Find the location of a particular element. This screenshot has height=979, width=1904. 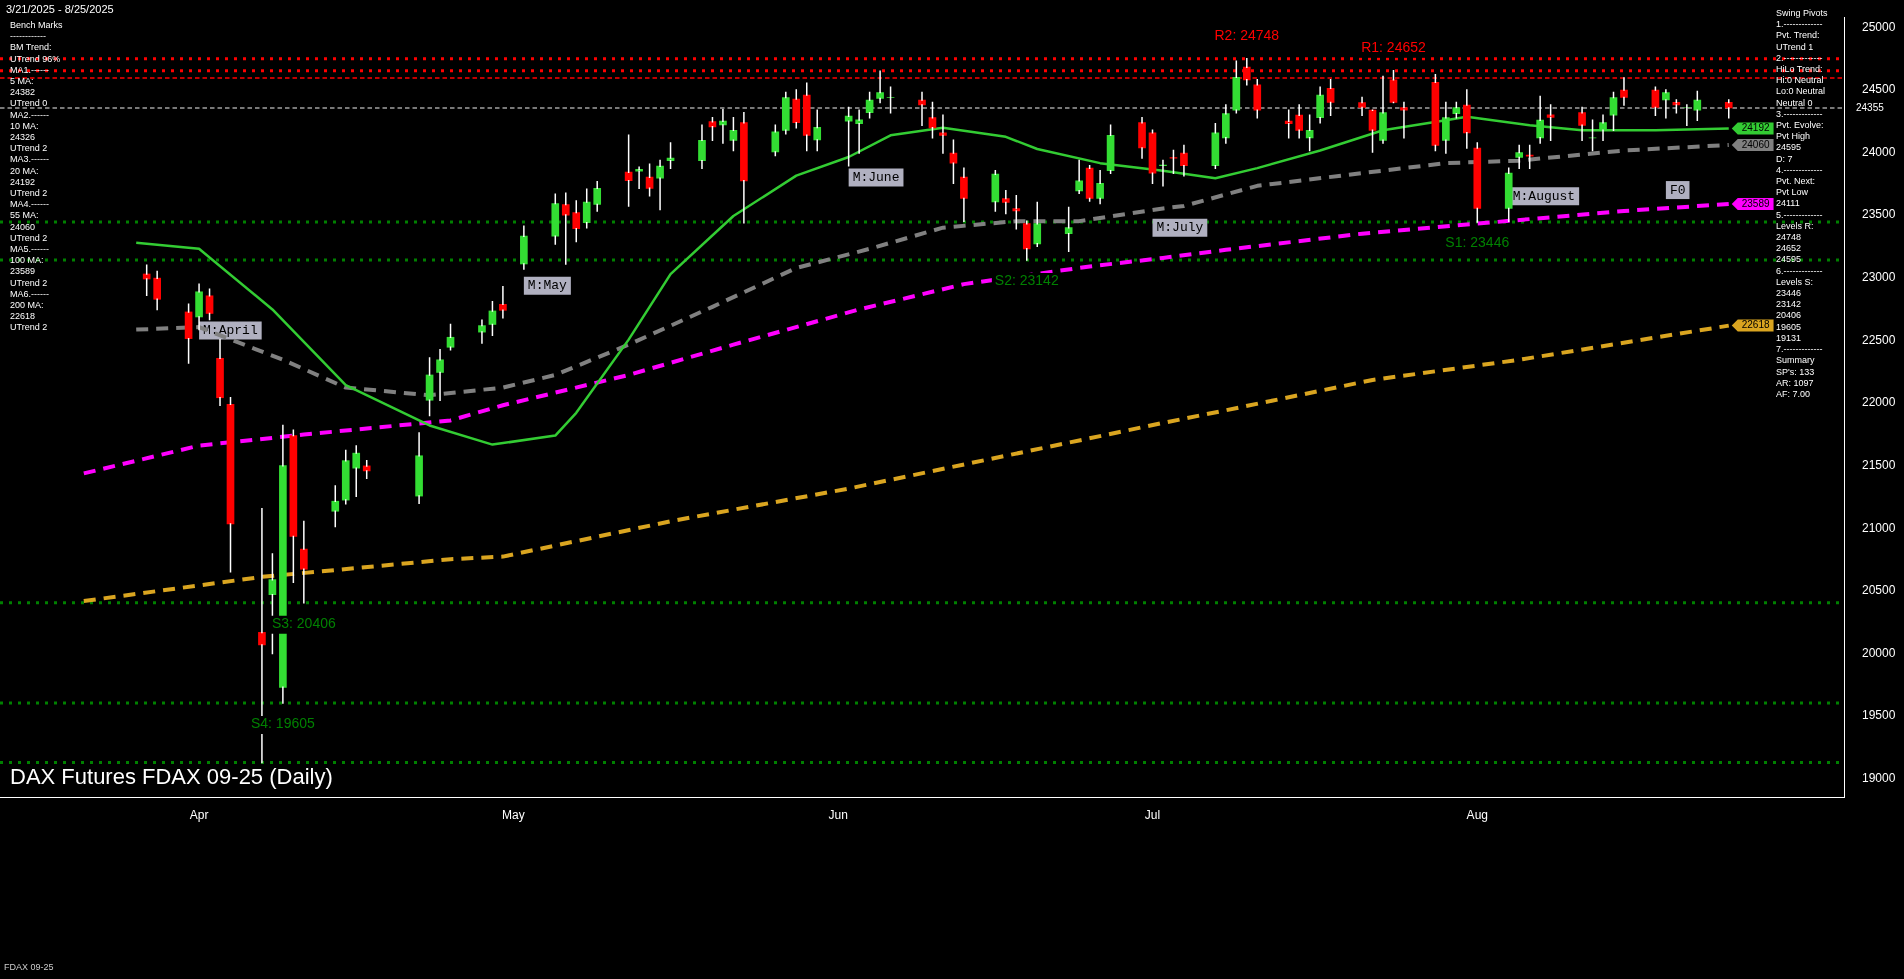

x-tick-label: May is located at coordinates (513, 815).